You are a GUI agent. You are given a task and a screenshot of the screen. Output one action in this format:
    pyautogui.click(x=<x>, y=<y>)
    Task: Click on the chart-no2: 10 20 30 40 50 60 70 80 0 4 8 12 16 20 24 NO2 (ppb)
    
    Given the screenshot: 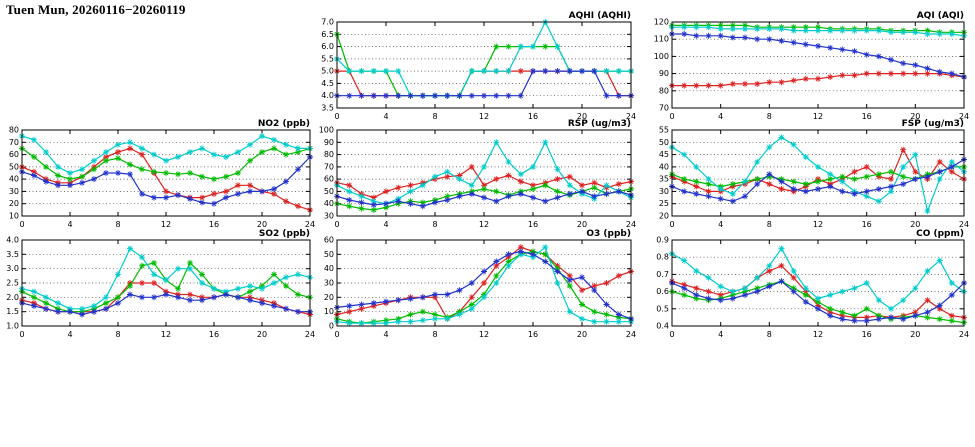 What is the action you would take?
    pyautogui.click(x=158, y=173)
    